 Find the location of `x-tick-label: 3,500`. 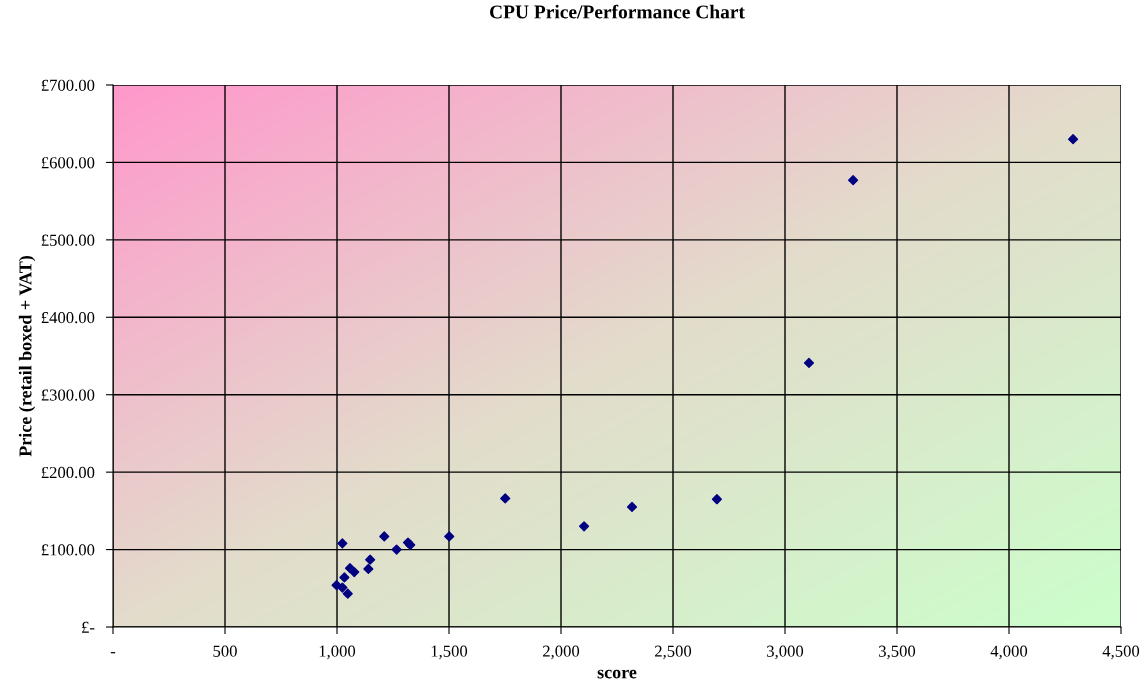

x-tick-label: 3,500 is located at coordinates (897, 652).